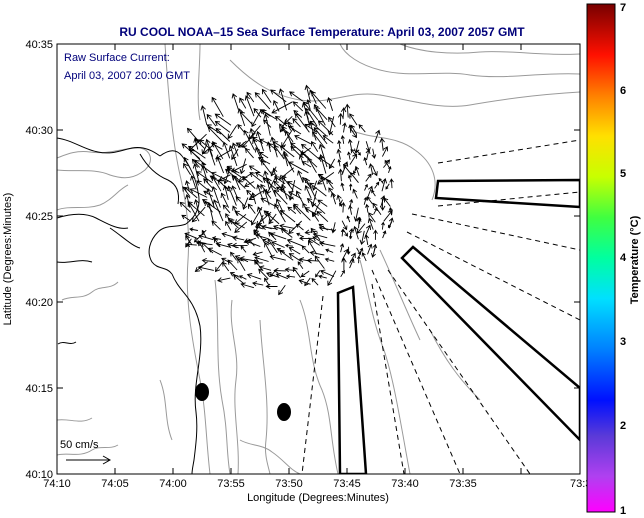 This screenshot has height=518, width=644. I want to click on buoy-marker, so click(284, 412).